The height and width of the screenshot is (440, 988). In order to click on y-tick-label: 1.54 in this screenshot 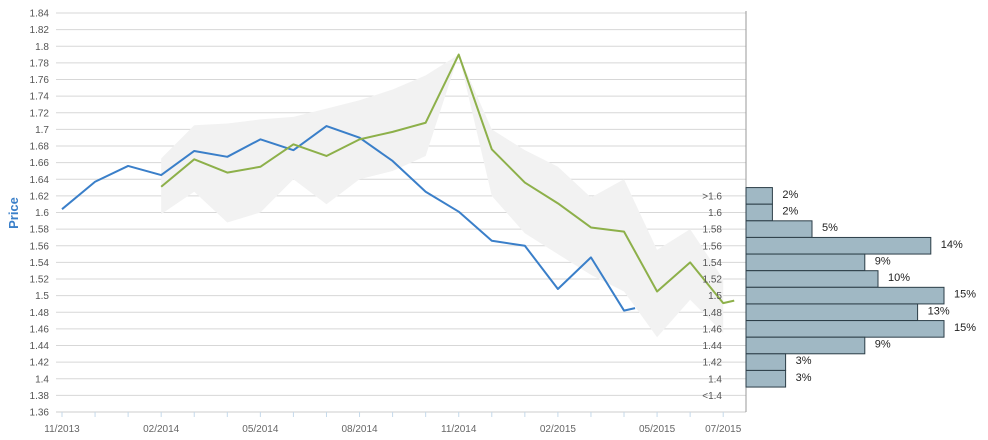, I will do `click(40, 263)`.